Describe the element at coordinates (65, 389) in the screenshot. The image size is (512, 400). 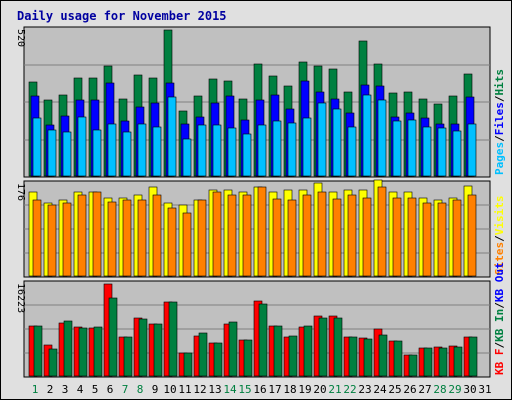
I see `x-tick-label-day-3: 3` at that location.